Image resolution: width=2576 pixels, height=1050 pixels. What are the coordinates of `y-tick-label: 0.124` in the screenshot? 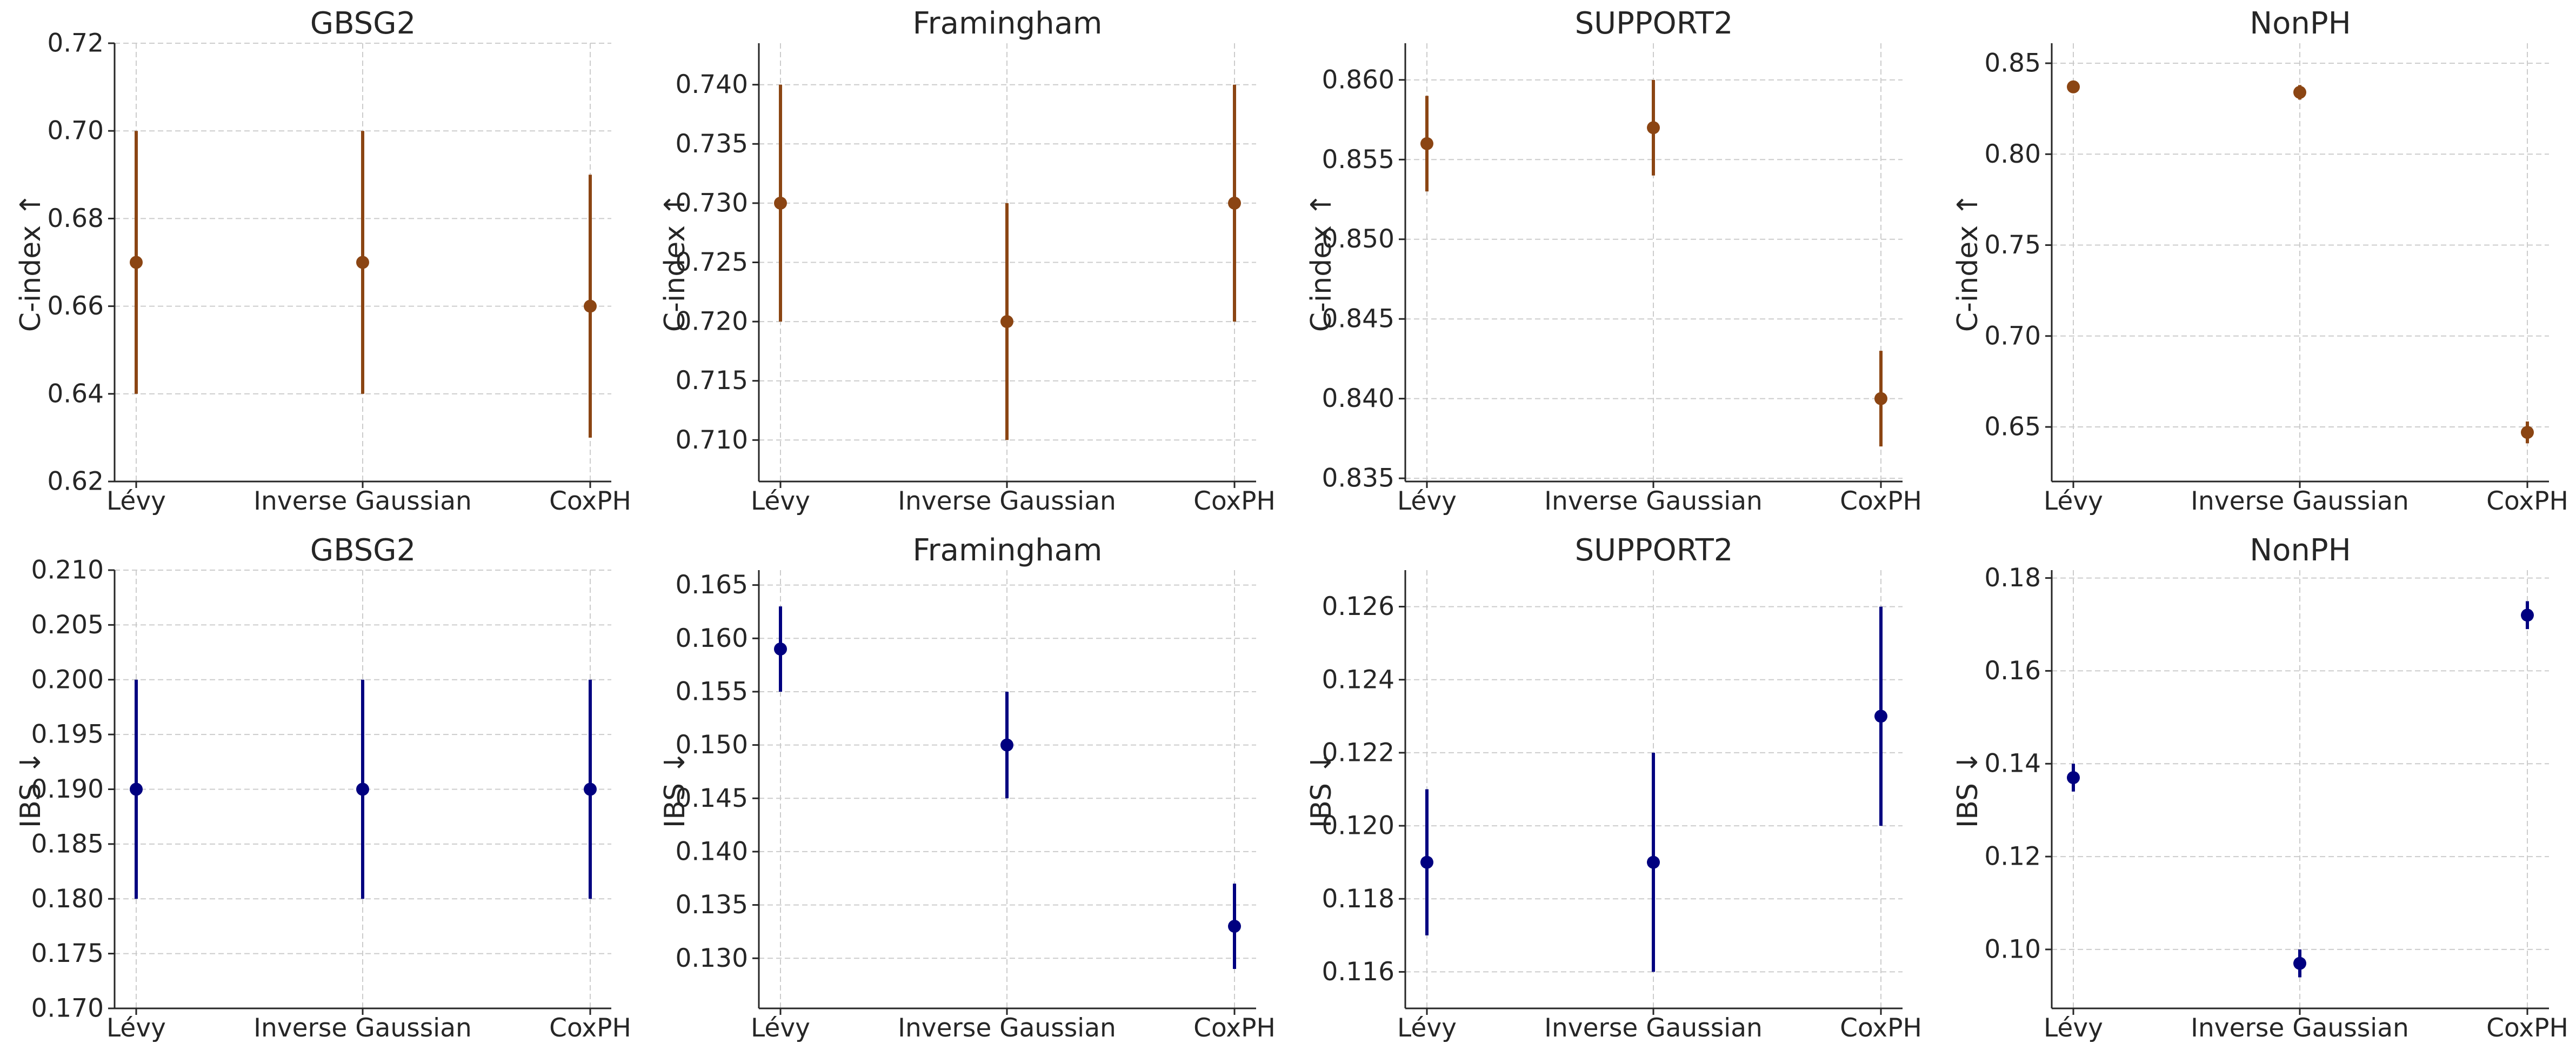 It's located at (1358, 679).